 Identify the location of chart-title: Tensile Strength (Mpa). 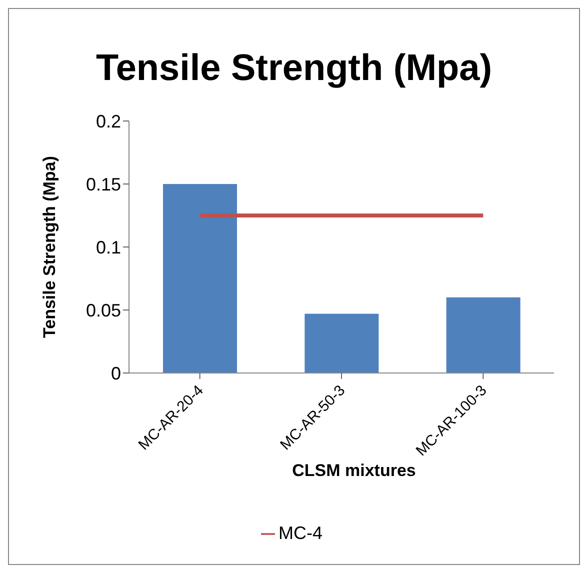
(294, 68).